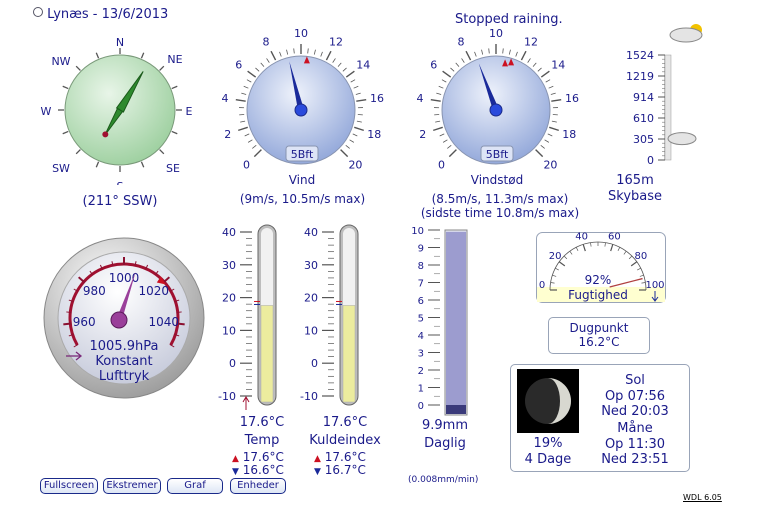 This screenshot has width=764, height=507. I want to click on chill-tick-label: 40, so click(311, 232).